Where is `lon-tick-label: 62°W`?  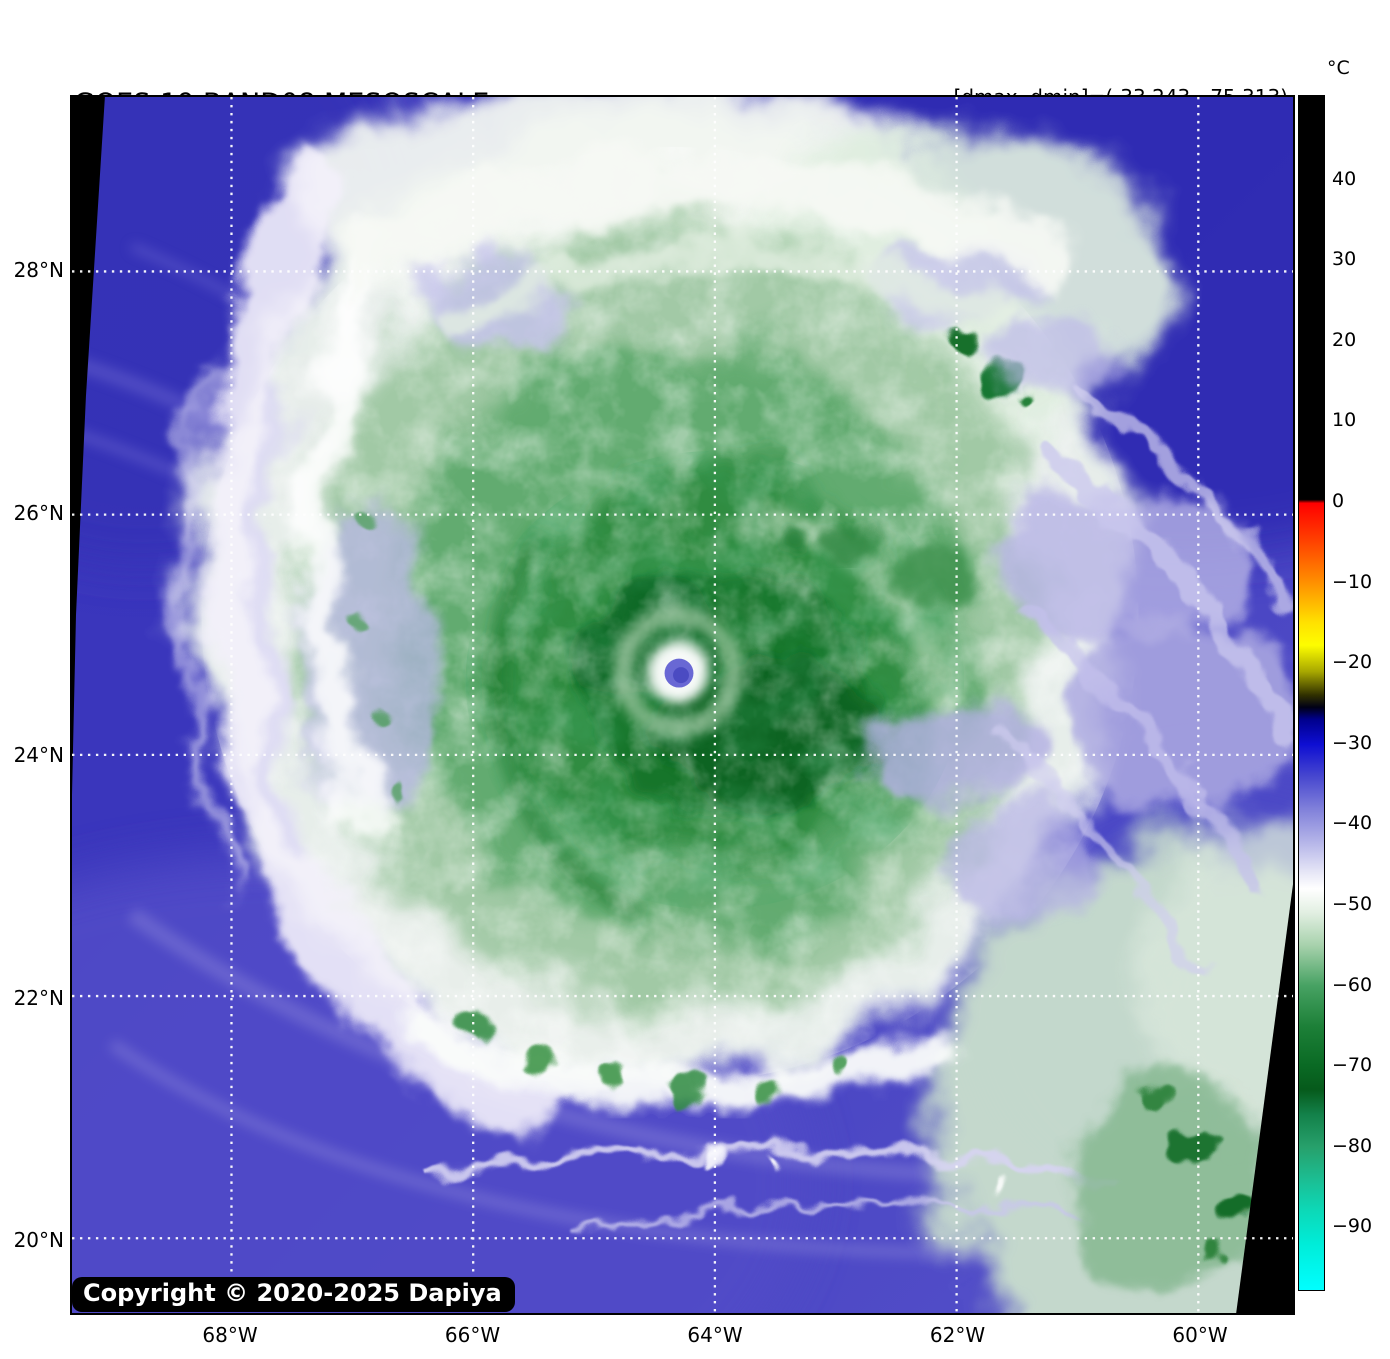 lon-tick-label: 62°W is located at coordinates (957, 1335).